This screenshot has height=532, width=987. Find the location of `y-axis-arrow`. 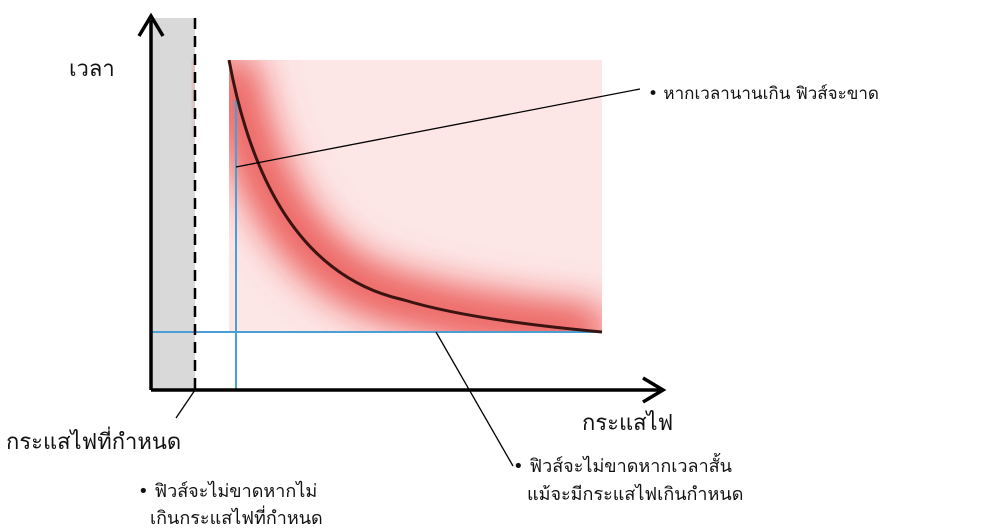

y-axis-arrow is located at coordinates (151, 24).